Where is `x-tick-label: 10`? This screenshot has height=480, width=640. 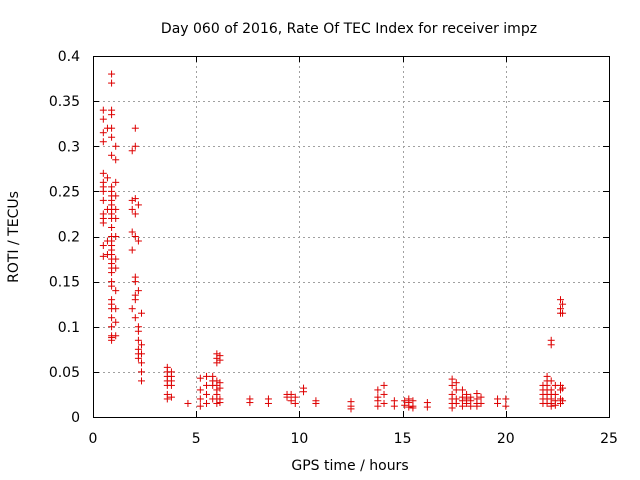 x-tick-label: 10 is located at coordinates (299, 439).